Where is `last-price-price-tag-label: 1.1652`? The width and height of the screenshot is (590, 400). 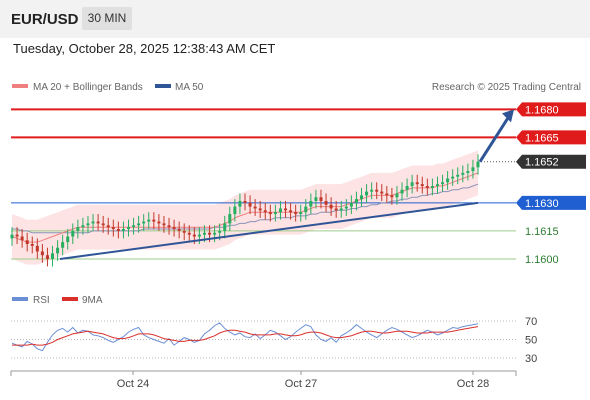
last-price-price-tag-label: 1.1652 is located at coordinates (542, 163).